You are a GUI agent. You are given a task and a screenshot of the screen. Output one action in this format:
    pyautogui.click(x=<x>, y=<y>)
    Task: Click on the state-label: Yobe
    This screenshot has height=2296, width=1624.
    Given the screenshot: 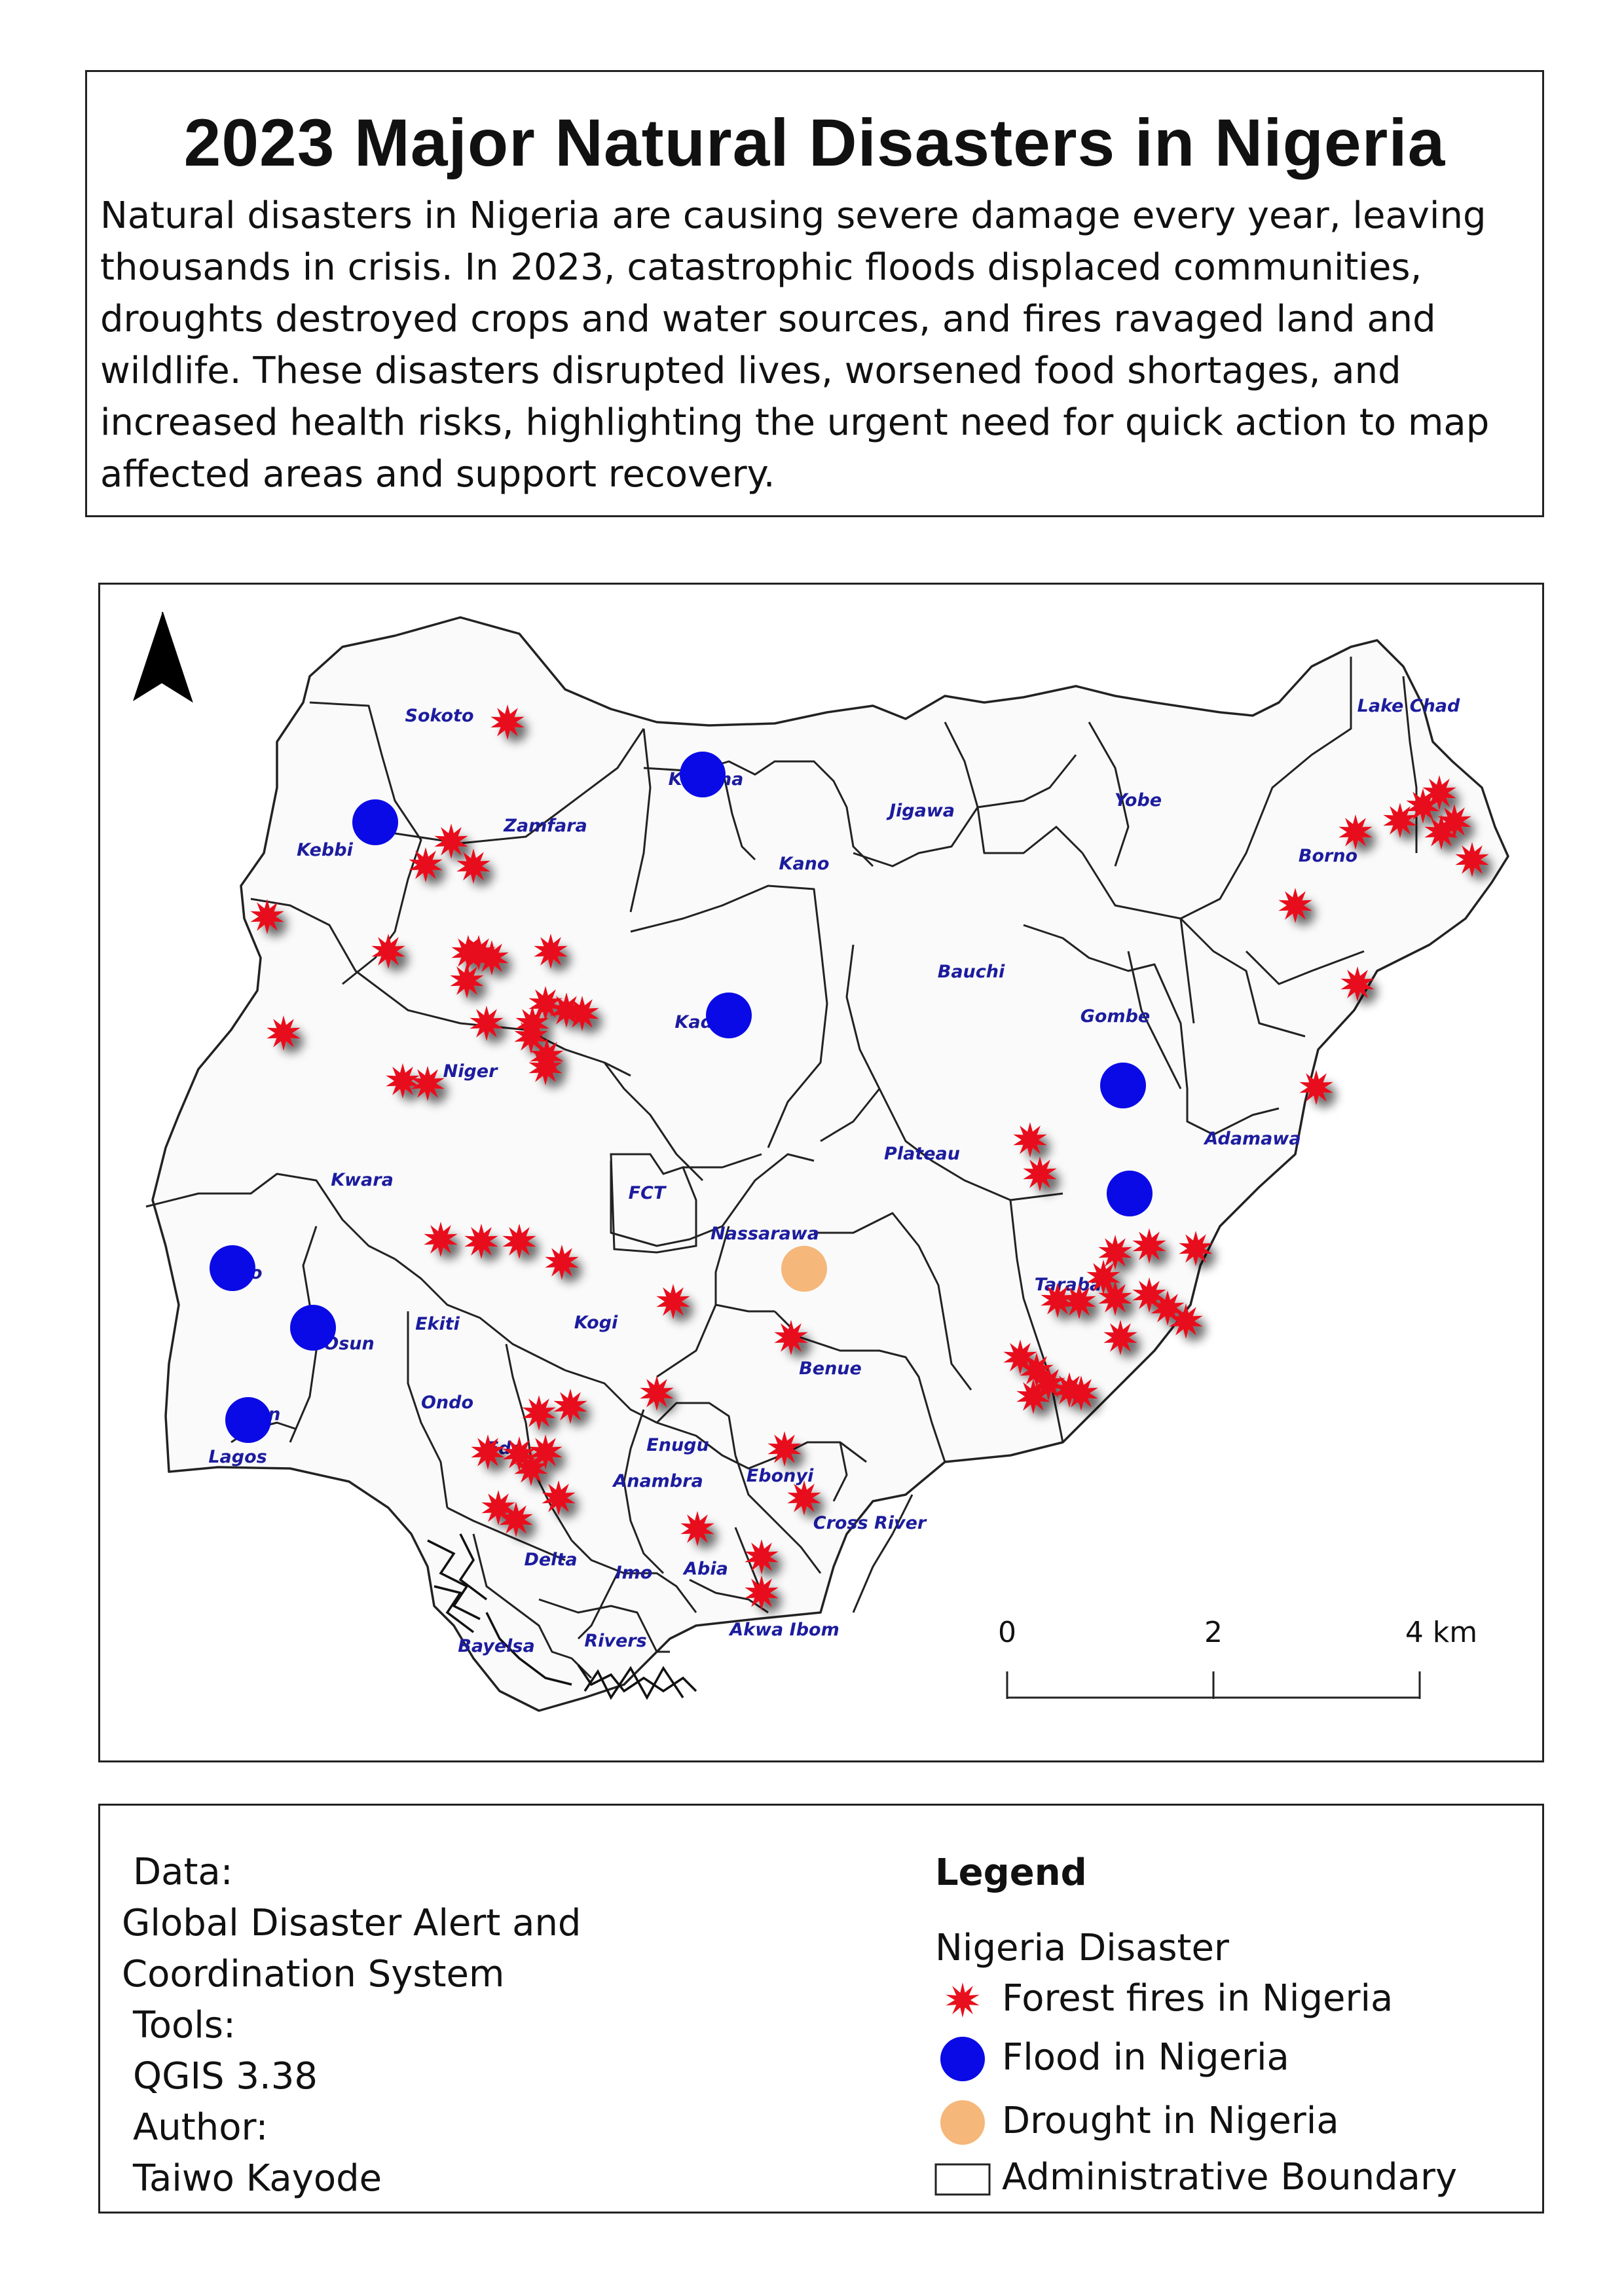 What is the action you would take?
    pyautogui.click(x=1138, y=800)
    